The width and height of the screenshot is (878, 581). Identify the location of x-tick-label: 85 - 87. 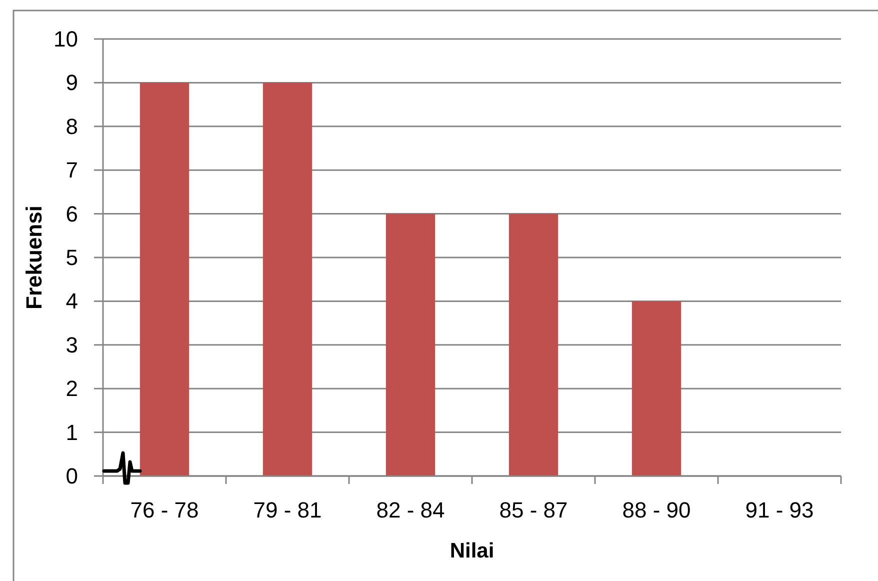
(533, 510).